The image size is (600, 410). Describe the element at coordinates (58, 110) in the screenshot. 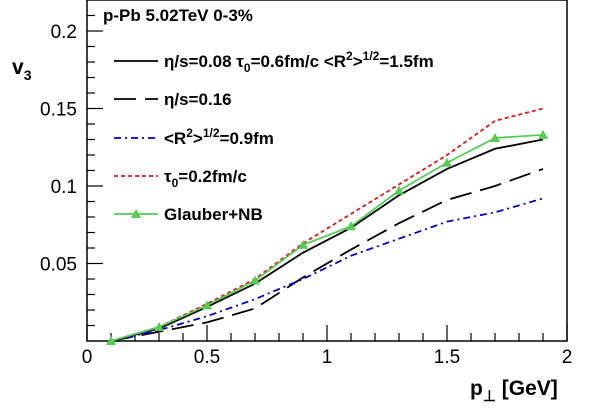

I see `y-tick-label: 0.15` at that location.